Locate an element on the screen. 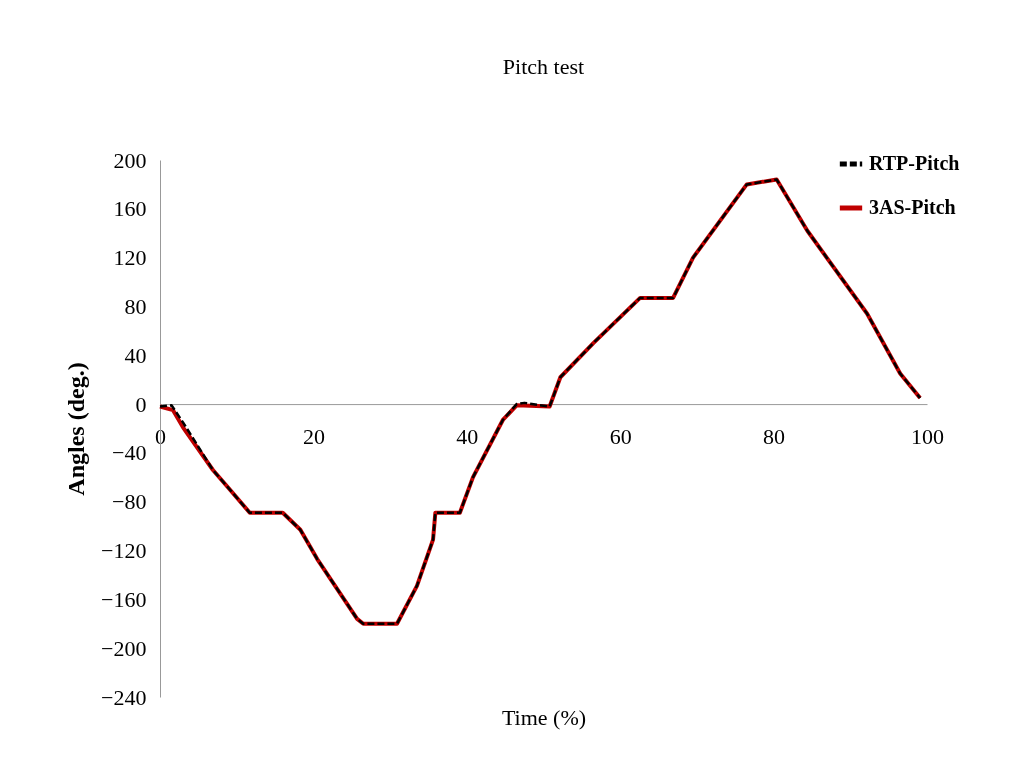  x-tick-label: 40 is located at coordinates (467, 436).